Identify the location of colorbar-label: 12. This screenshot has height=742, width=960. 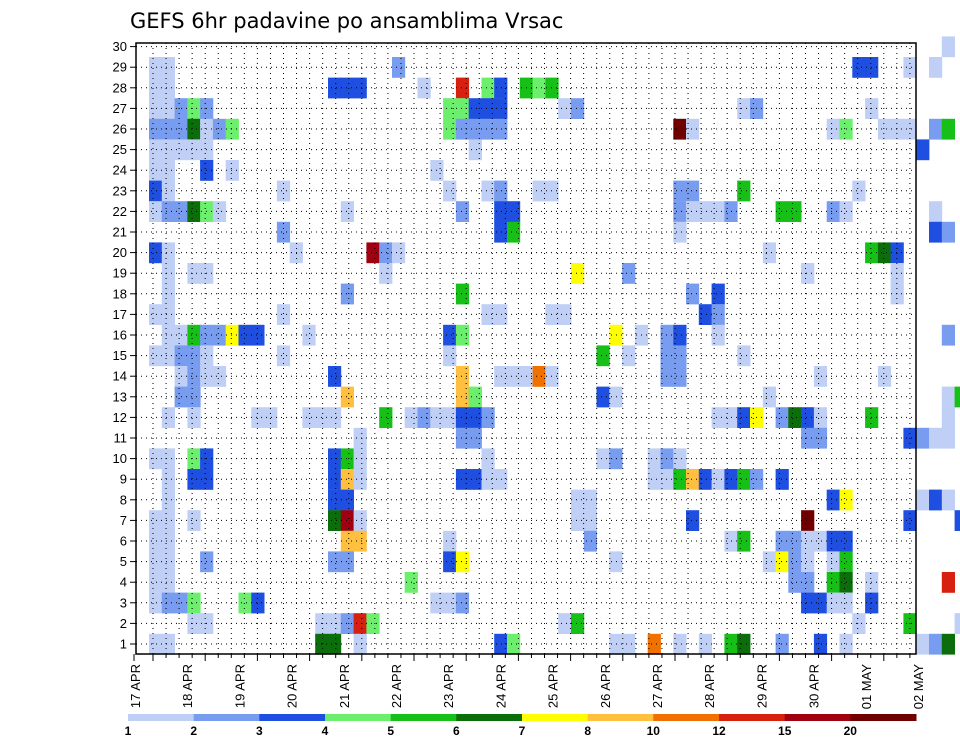
(719, 731).